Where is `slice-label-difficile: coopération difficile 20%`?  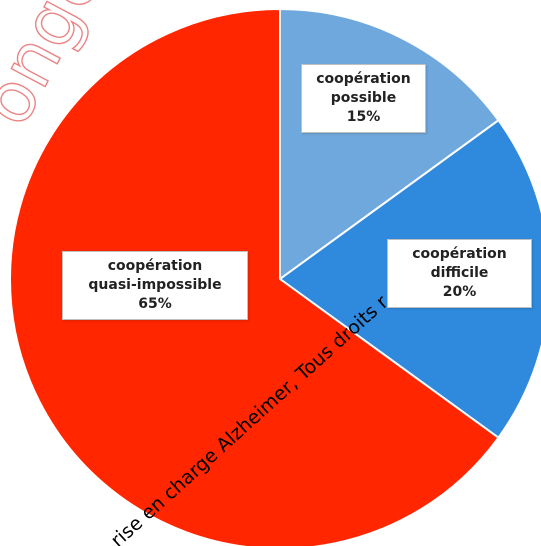 slice-label-difficile: coopération difficile 20% is located at coordinates (459, 273).